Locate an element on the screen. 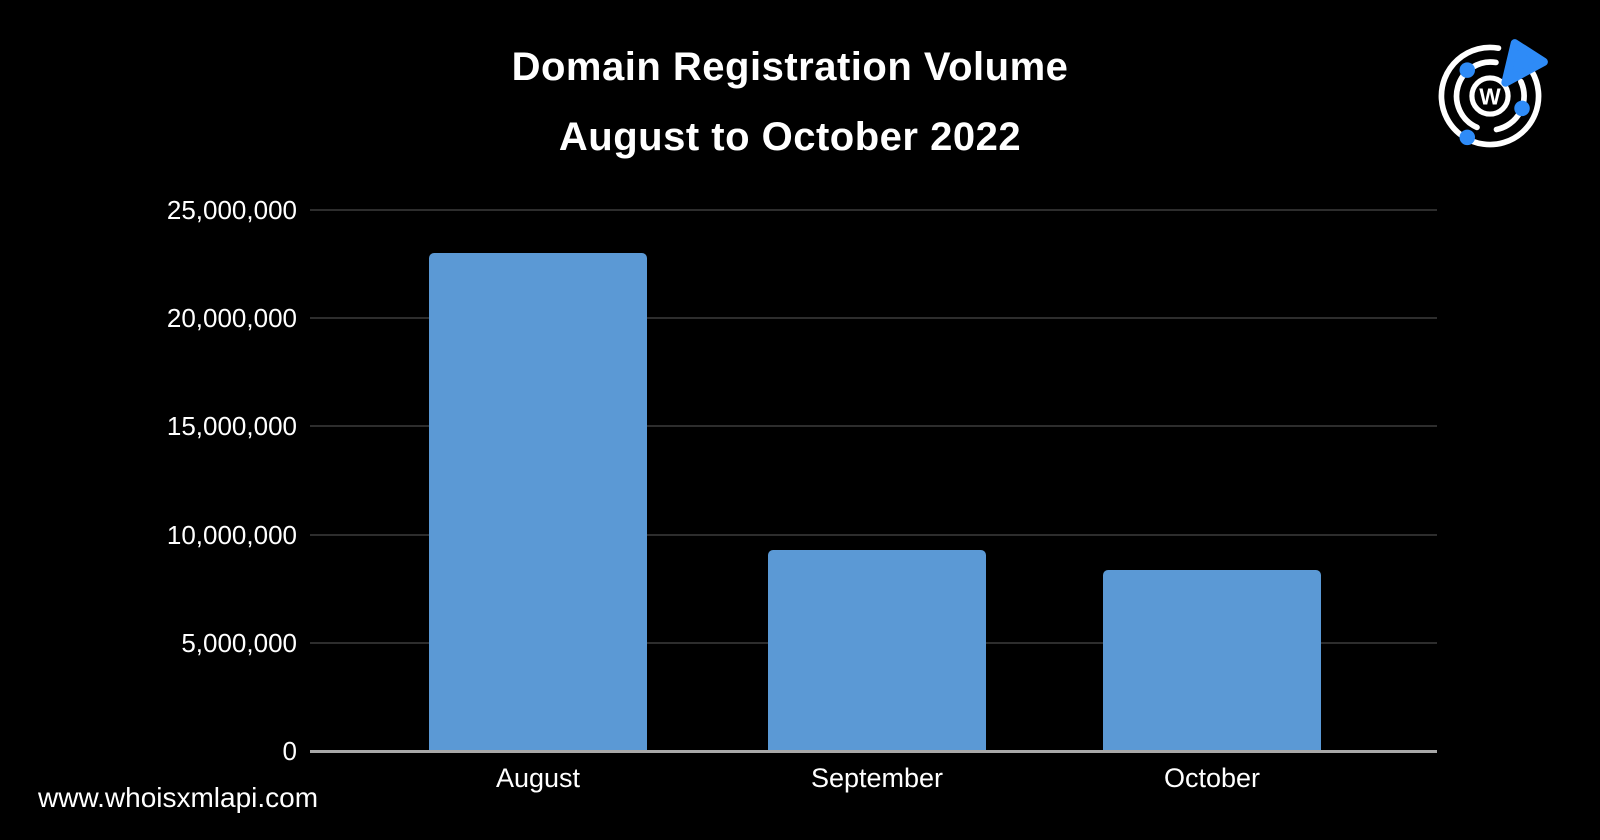  logo-inner-ring is located at coordinates (1490, 96).